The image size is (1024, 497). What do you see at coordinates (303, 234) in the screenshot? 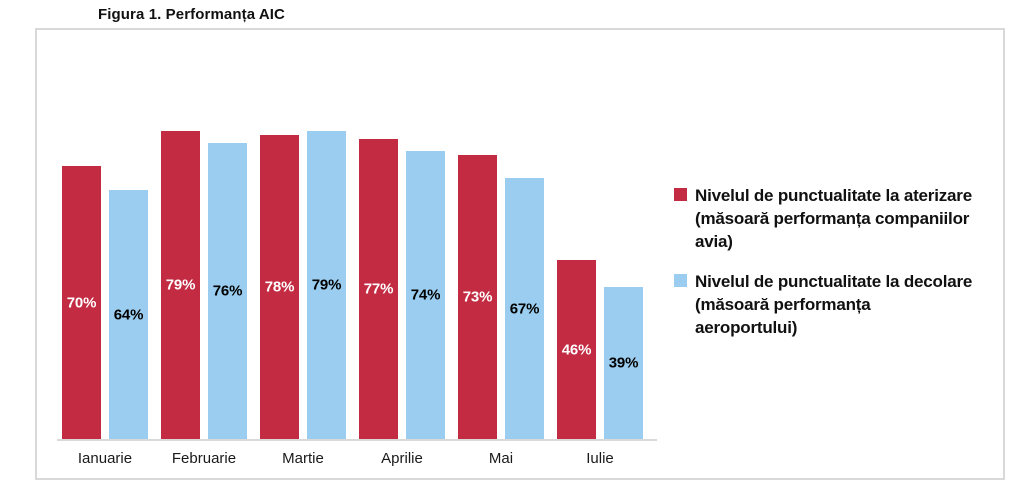
I see `bar-group-martie: 78% 79%` at bounding box center [303, 234].